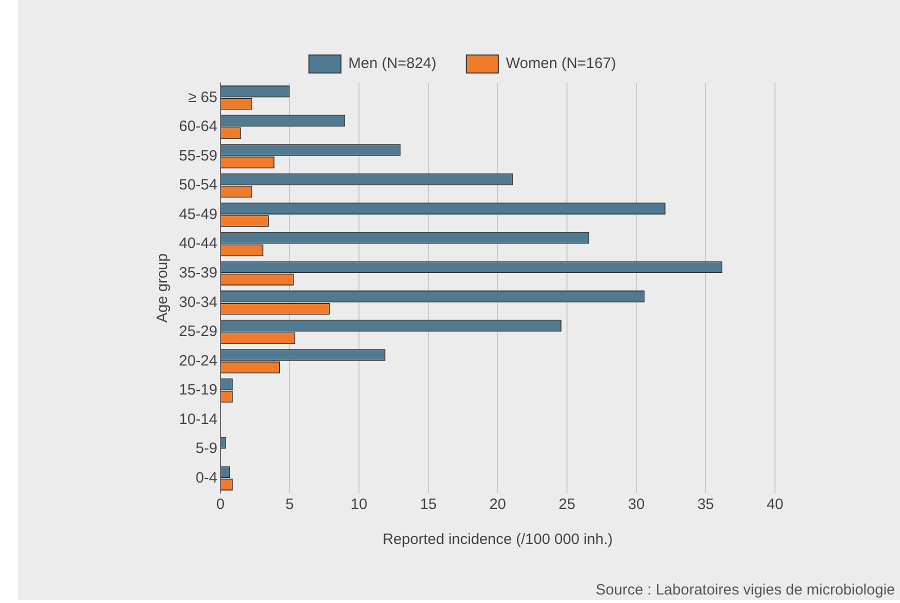 Image resolution: width=900 pixels, height=603 pixels. I want to click on y-tick-label: 15-19, so click(198, 390).